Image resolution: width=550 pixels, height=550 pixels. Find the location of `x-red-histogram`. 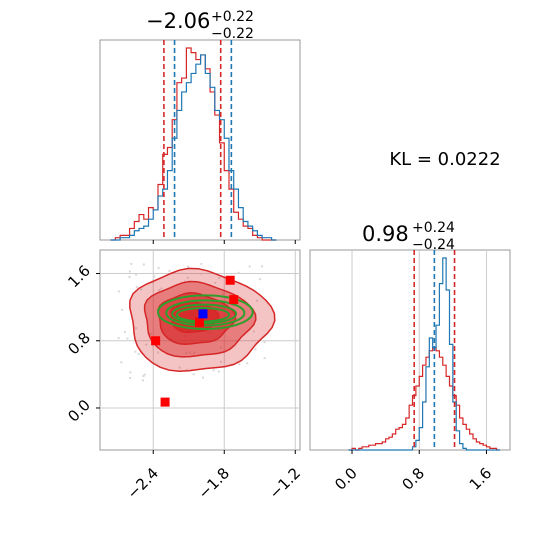

x-red-histogram is located at coordinates (193, 144).